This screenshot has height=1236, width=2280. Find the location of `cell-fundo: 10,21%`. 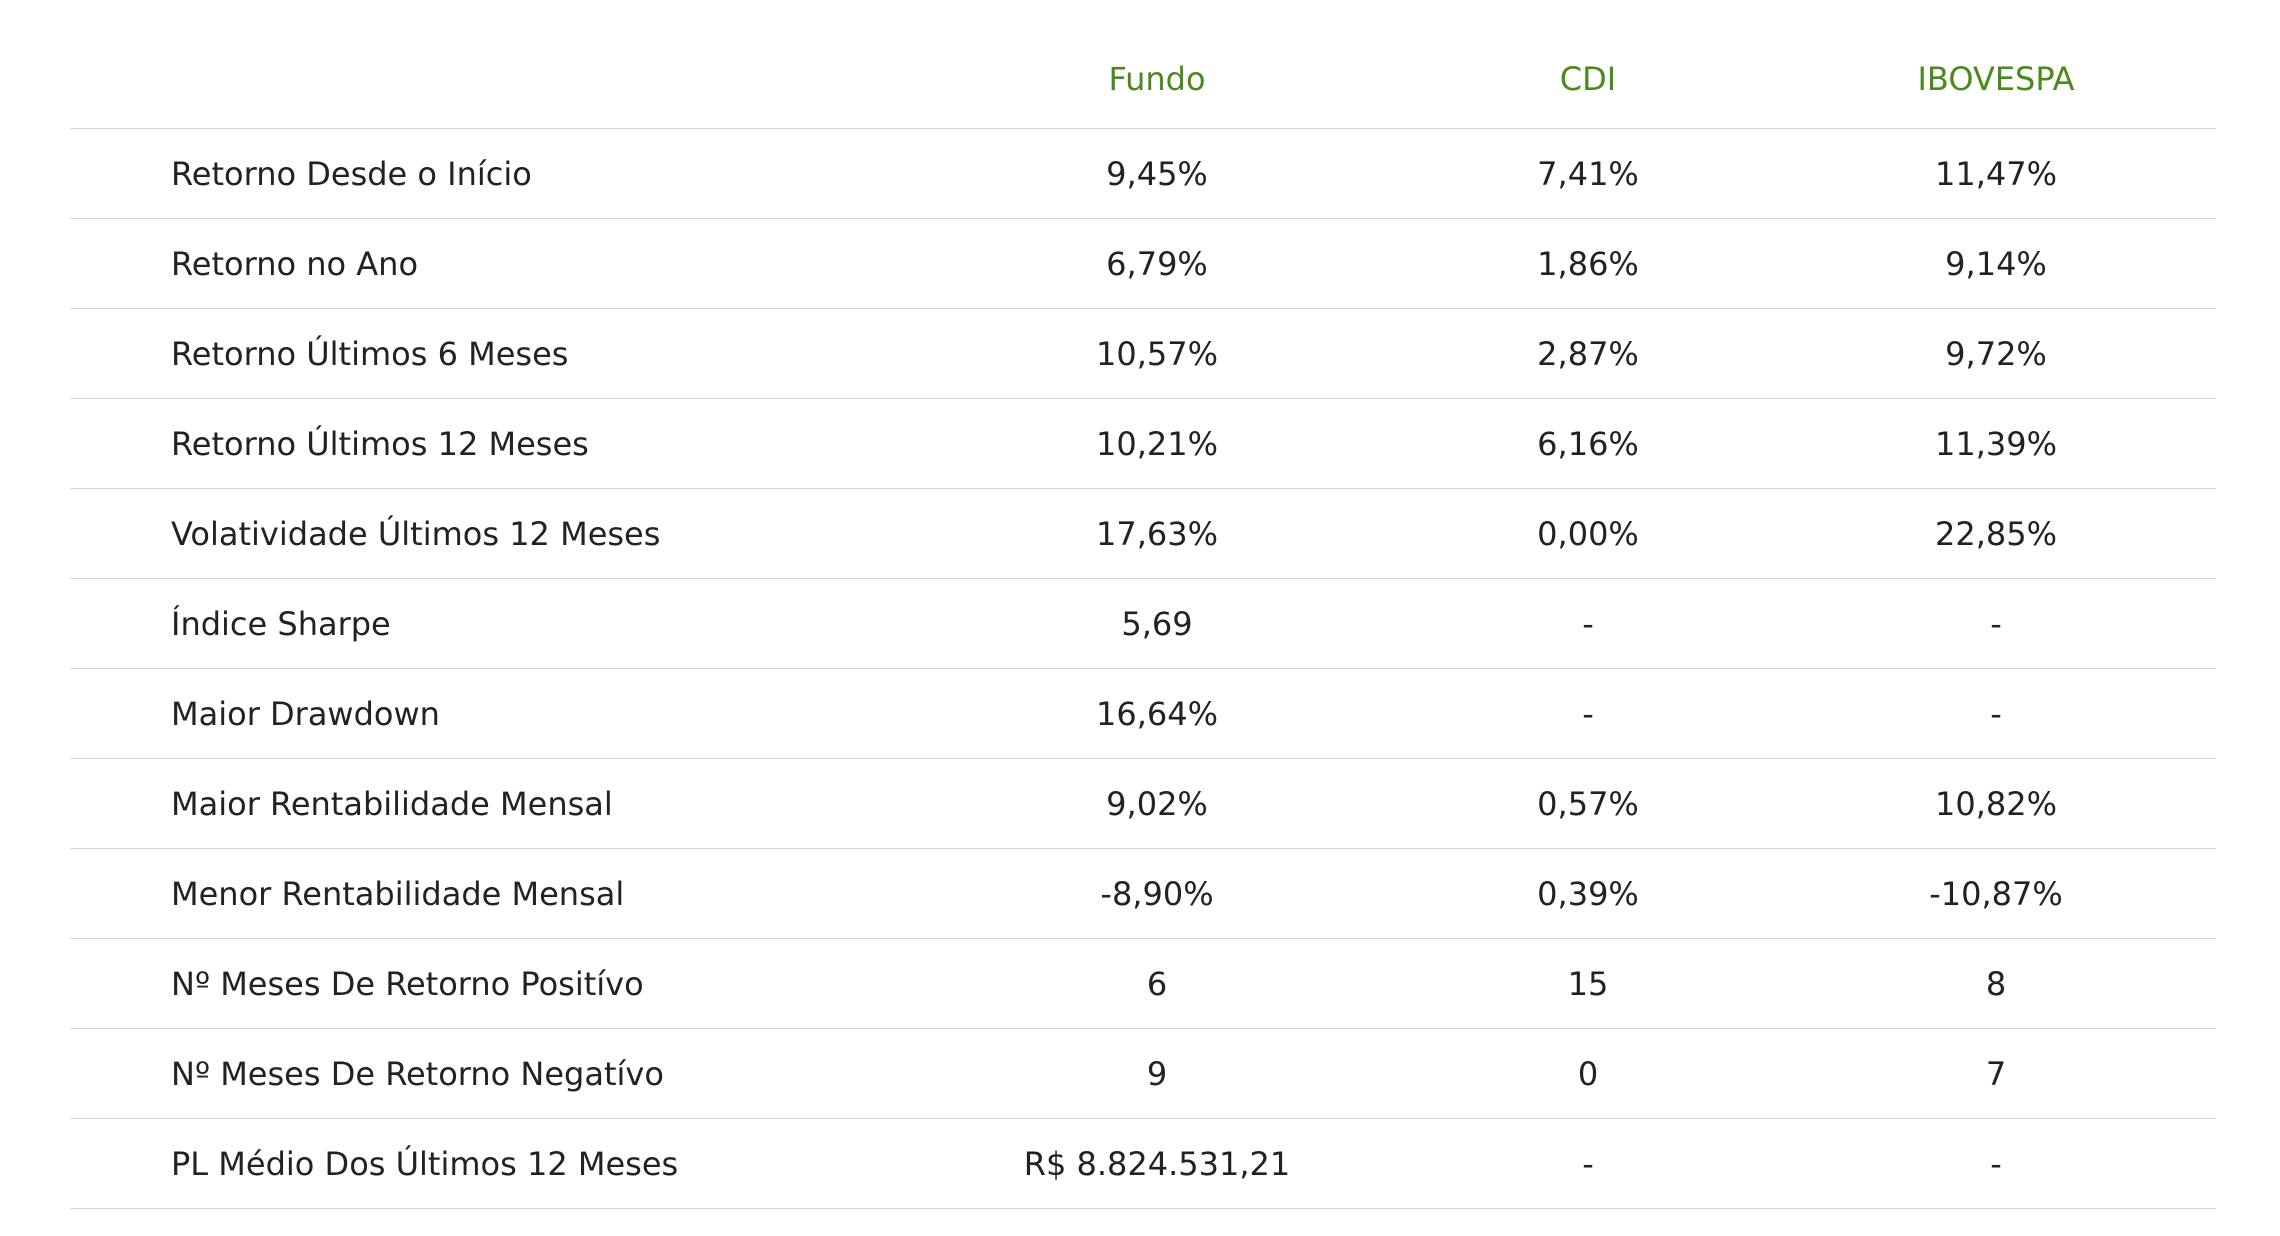

cell-fundo: 10,21% is located at coordinates (1157, 443).